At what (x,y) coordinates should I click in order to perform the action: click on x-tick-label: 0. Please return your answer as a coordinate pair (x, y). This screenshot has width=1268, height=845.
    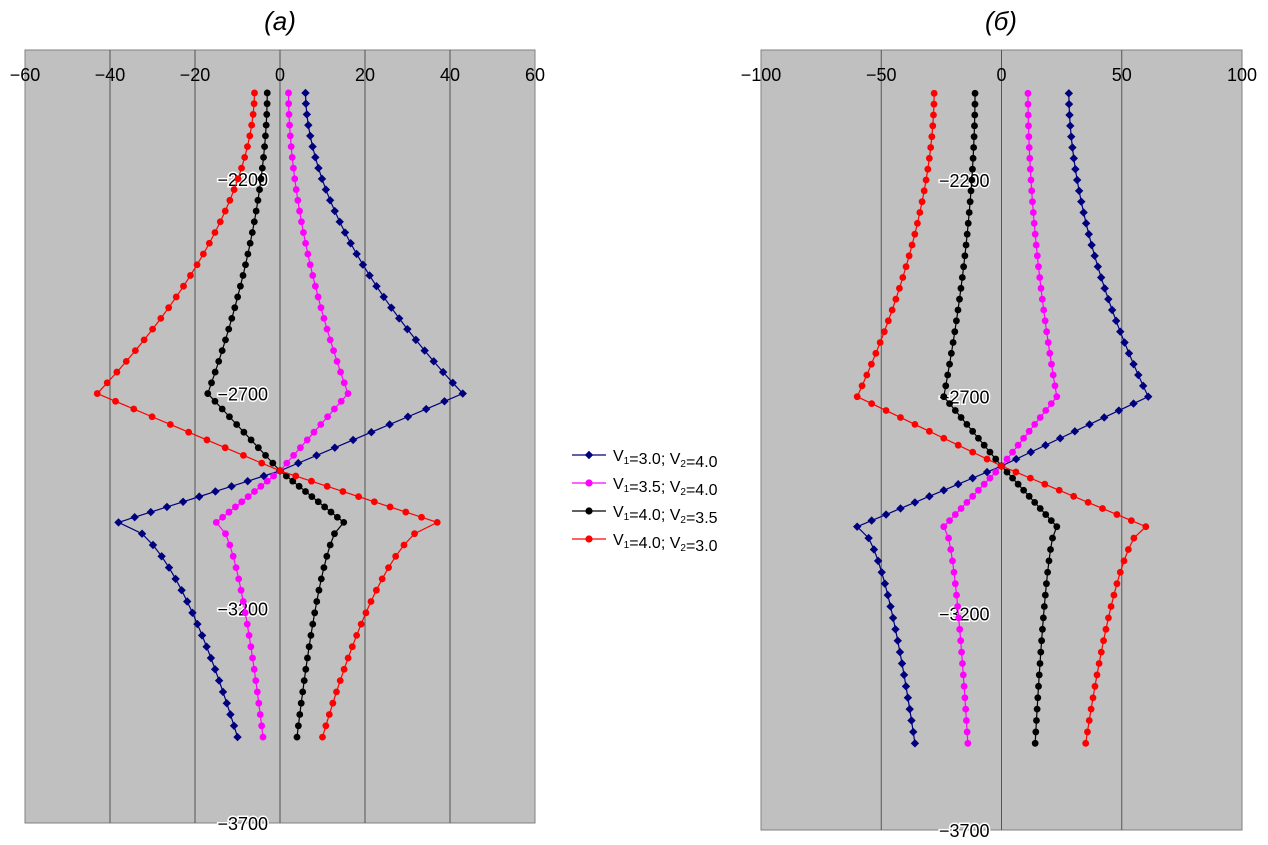
    Looking at the image, I should click on (280, 75).